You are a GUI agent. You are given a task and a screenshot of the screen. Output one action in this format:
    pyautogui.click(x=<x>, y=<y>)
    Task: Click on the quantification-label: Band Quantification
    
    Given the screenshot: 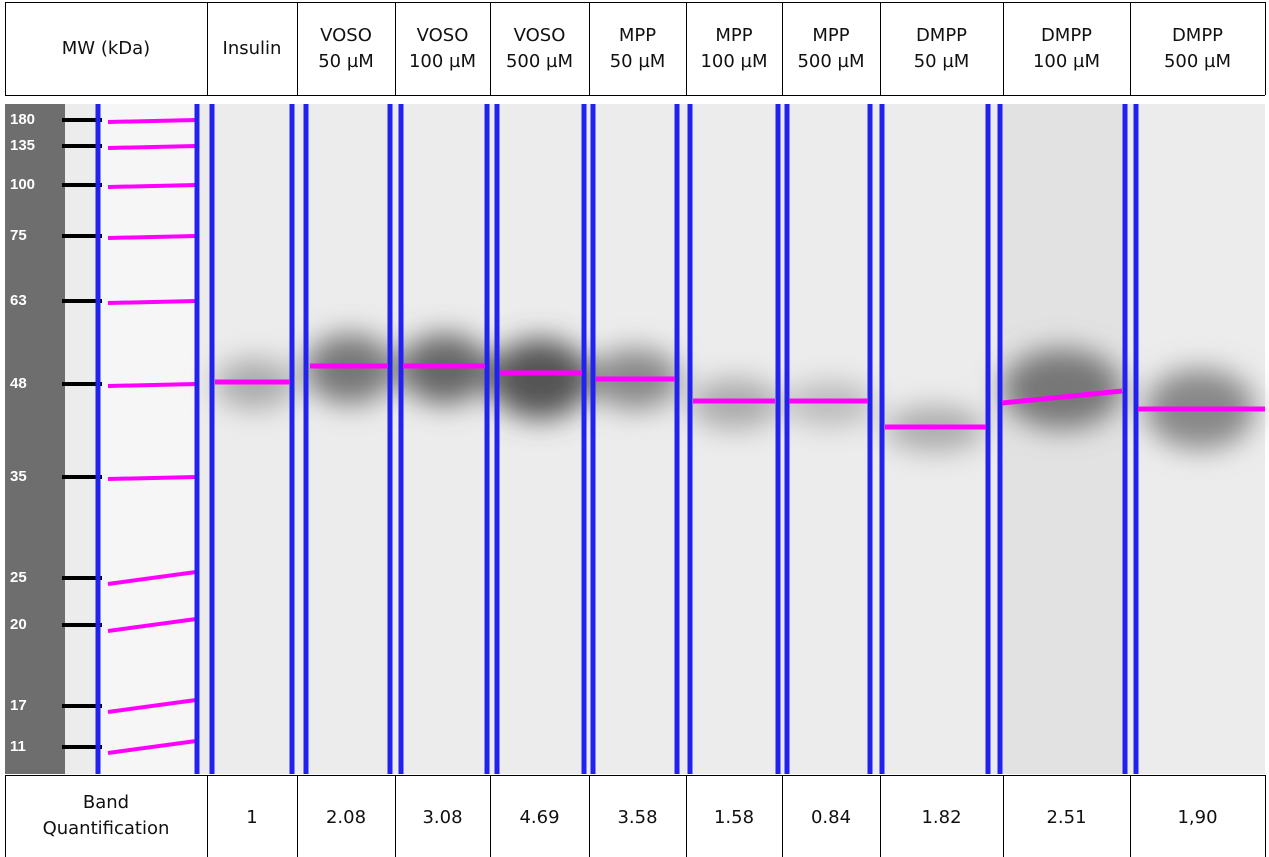 What is the action you would take?
    pyautogui.click(x=106, y=816)
    